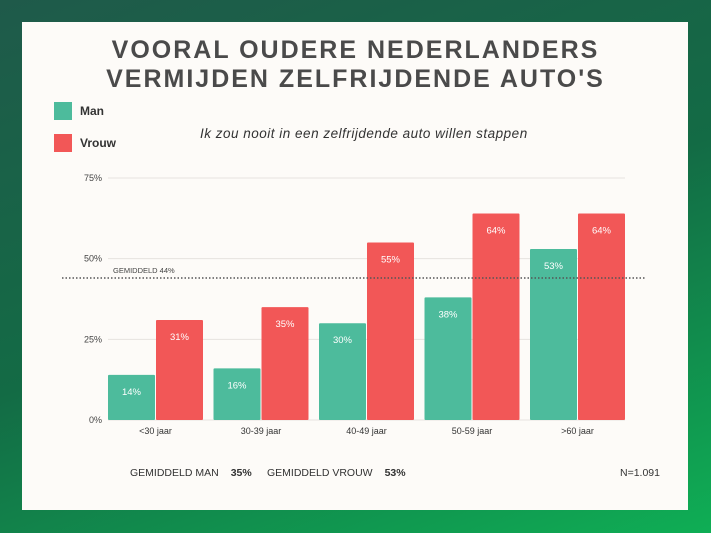  What do you see at coordinates (63, 143) in the screenshot?
I see `legend-swatch-vrouw` at bounding box center [63, 143].